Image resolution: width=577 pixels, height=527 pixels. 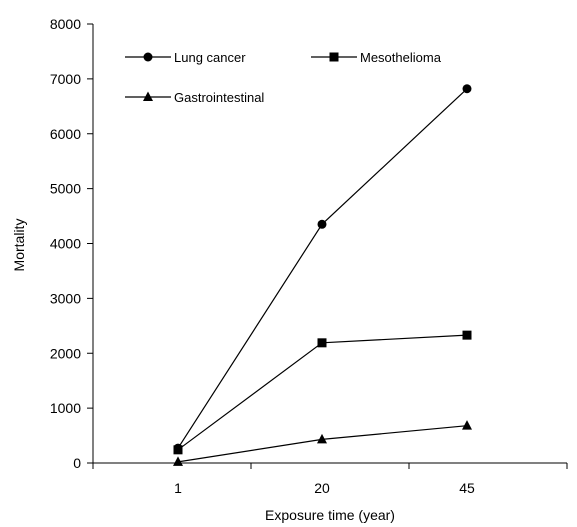 What do you see at coordinates (178, 488) in the screenshot?
I see `x-tick-label: 1` at bounding box center [178, 488].